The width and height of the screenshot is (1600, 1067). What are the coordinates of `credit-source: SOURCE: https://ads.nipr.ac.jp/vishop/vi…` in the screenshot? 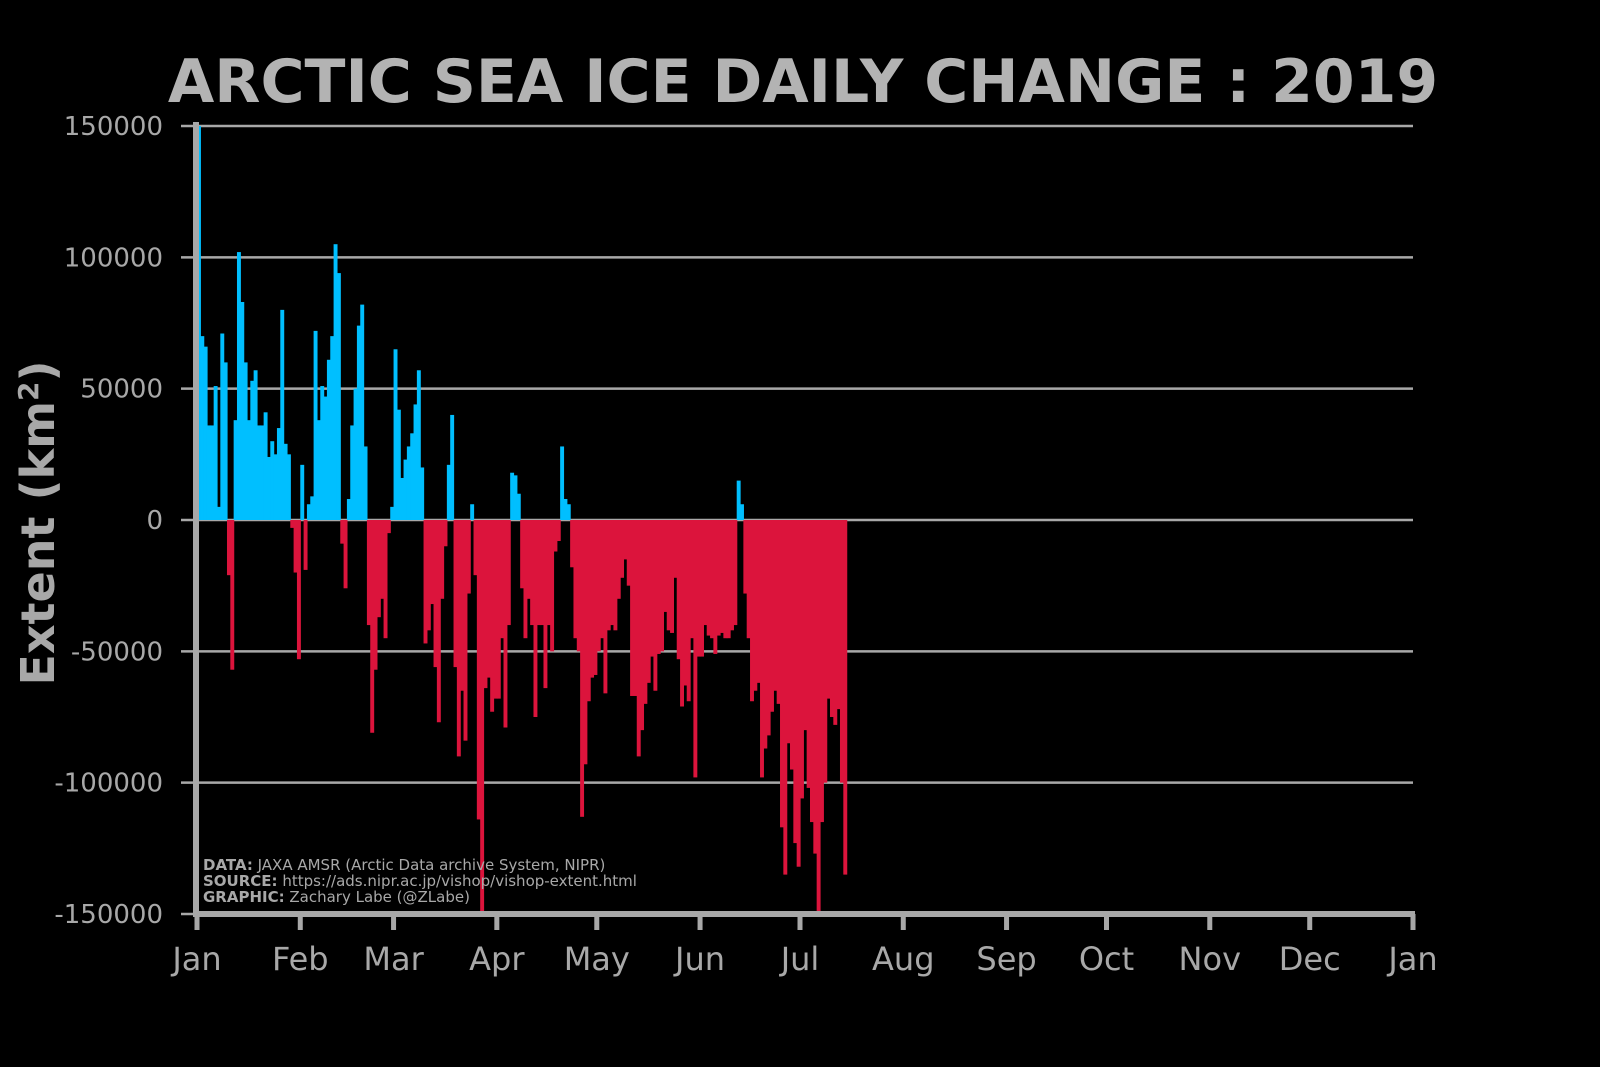 It's located at (420, 881).